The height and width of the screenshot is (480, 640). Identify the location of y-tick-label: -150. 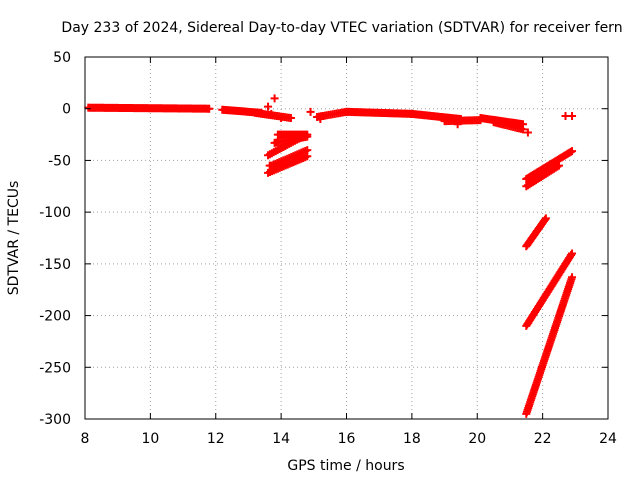
(55, 265).